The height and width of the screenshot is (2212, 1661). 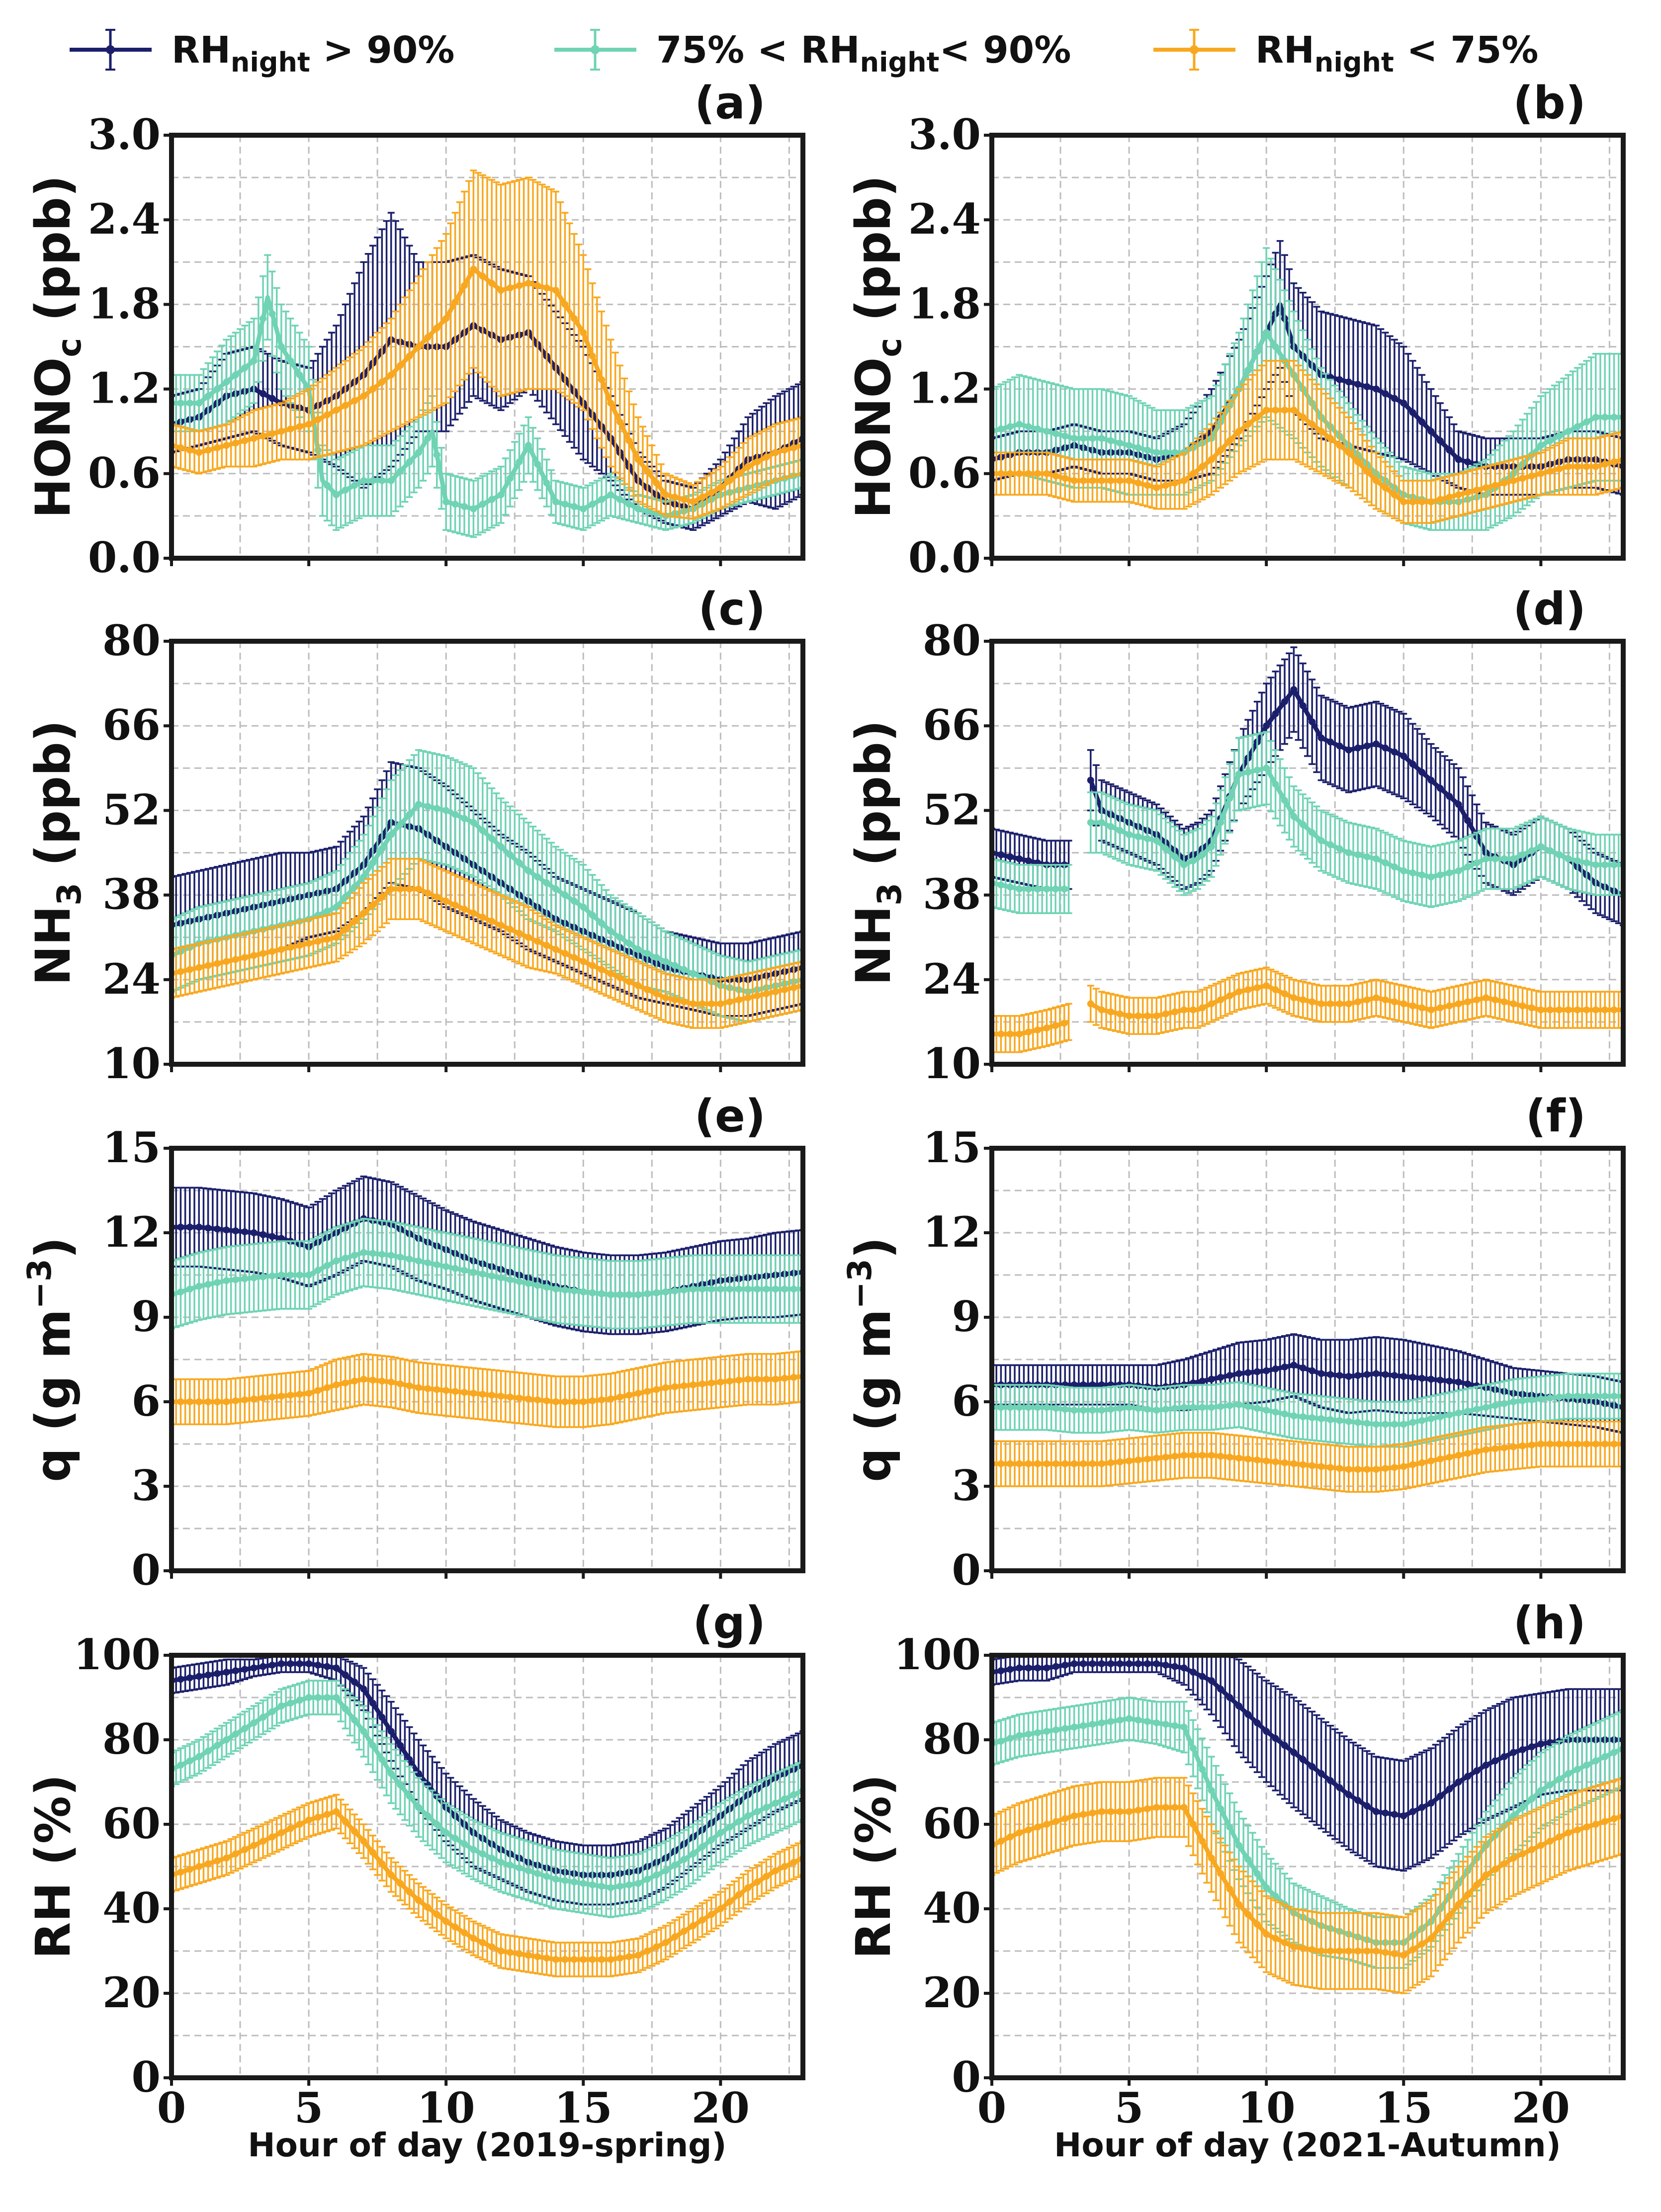 I want to click on legend-entry-3: RHnight < 75%, so click(x=1345, y=53).